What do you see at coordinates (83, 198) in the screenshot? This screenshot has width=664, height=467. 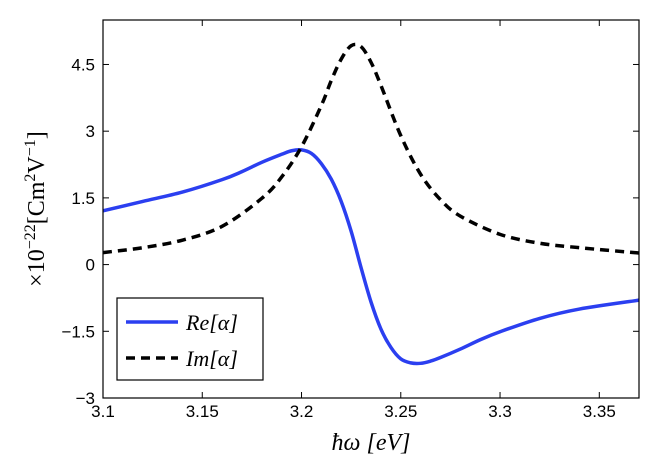 I see `y-tick-label: 1.5` at bounding box center [83, 198].